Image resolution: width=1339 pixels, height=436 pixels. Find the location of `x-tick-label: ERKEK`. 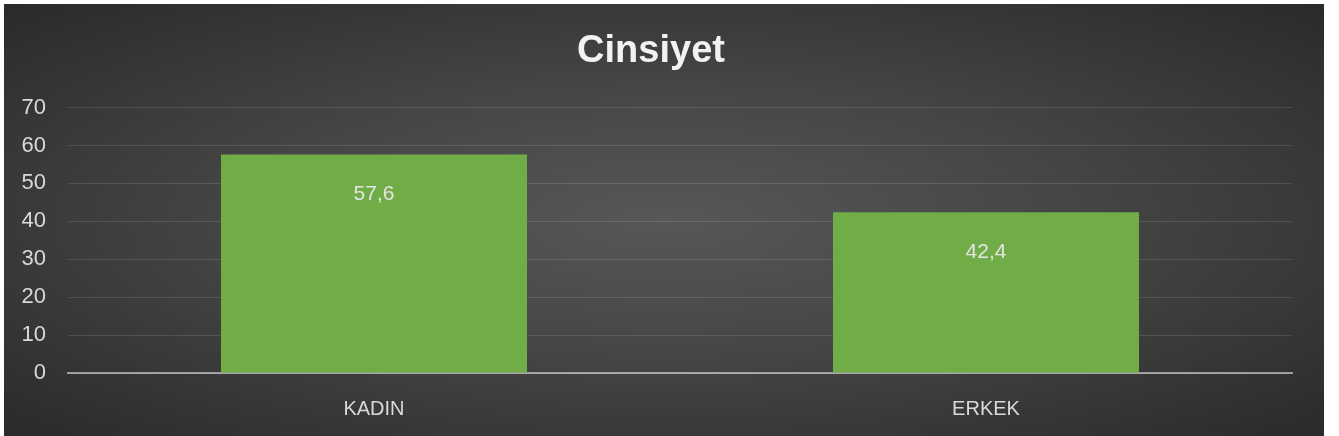

x-tick-label: ERKEK is located at coordinates (986, 407).